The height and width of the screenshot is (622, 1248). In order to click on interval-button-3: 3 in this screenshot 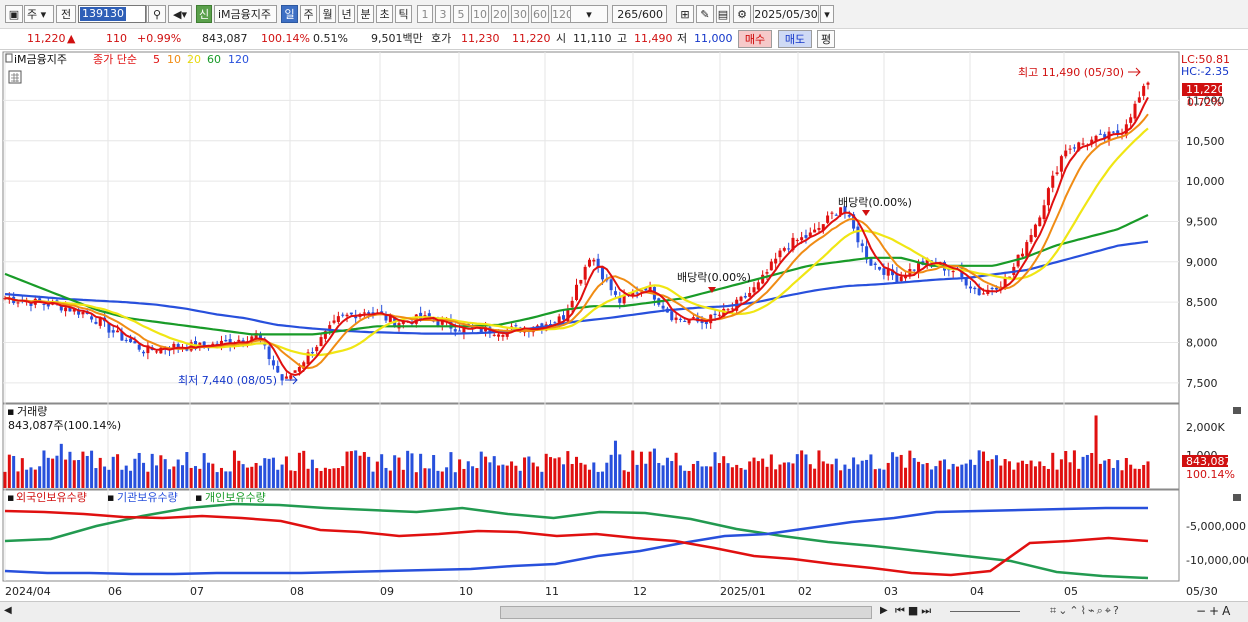, I will do `click(443, 14)`.